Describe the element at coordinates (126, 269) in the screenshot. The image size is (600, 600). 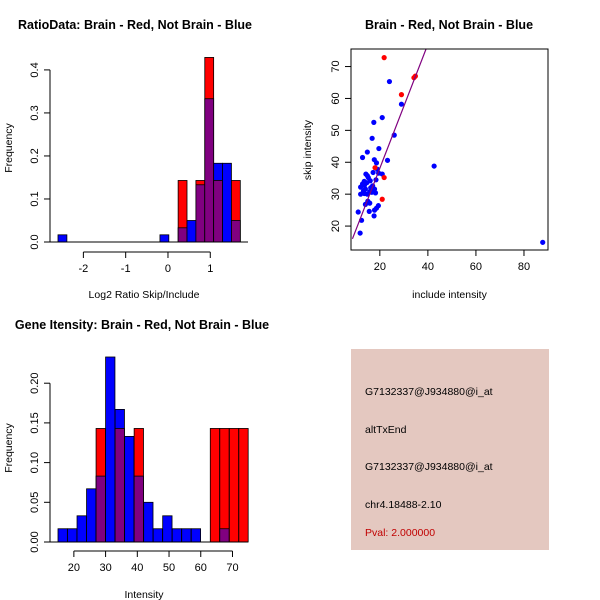
I see `x-tick-label: -1` at that location.